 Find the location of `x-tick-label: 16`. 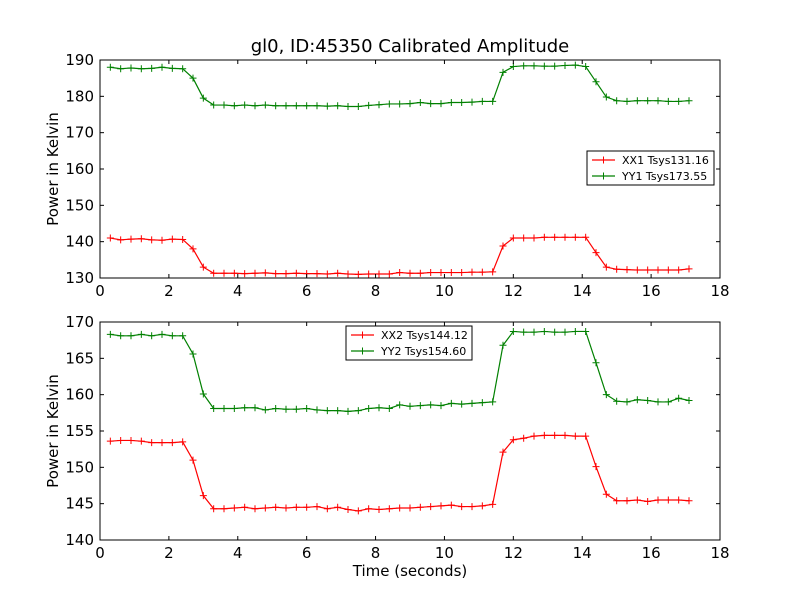

x-tick-label: 16 is located at coordinates (651, 553).